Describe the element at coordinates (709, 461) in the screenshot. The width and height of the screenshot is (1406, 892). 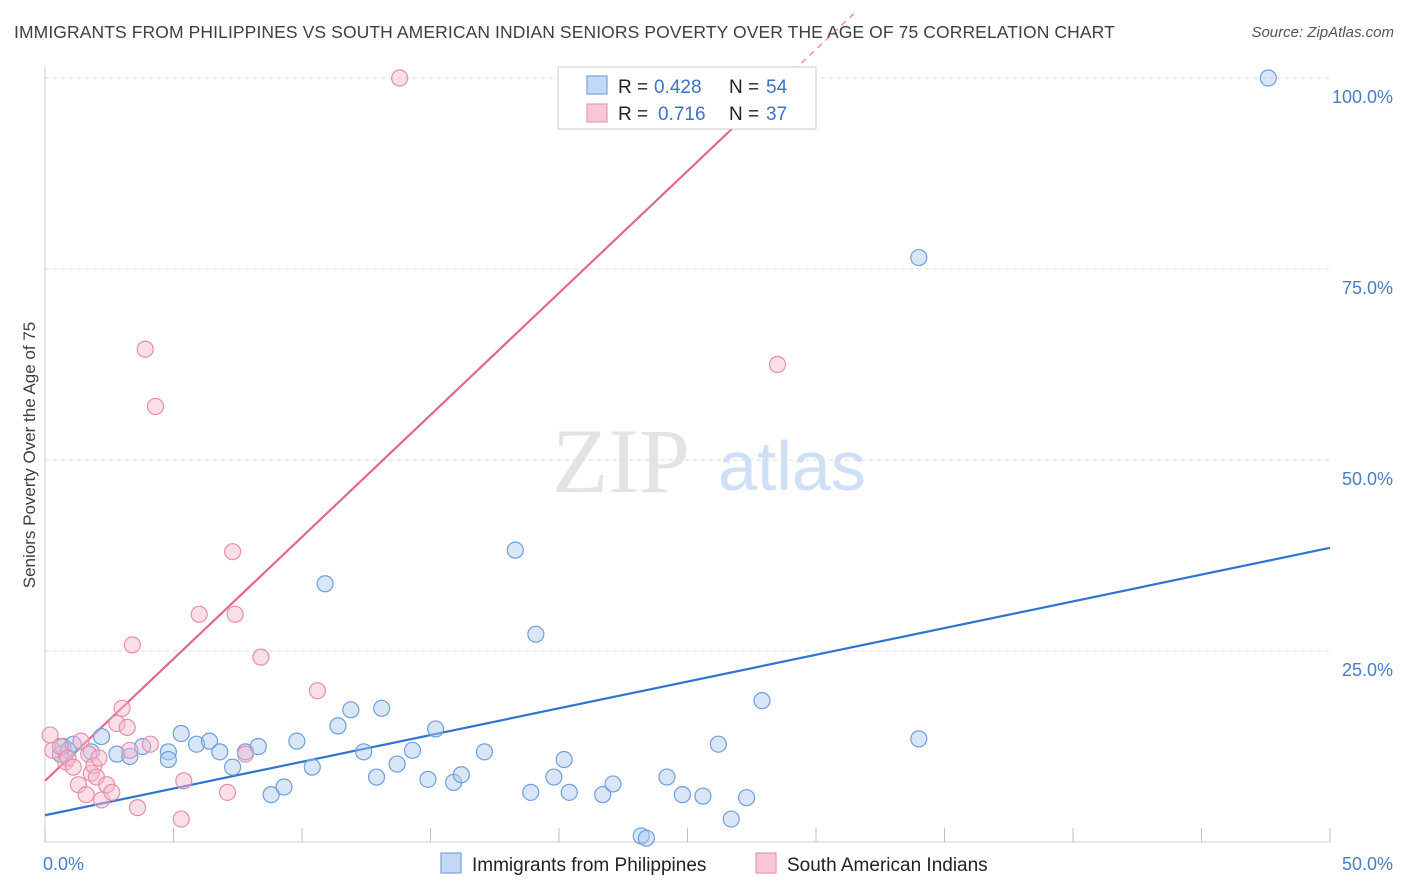
I see `watermark: ZIP atlas` at that location.